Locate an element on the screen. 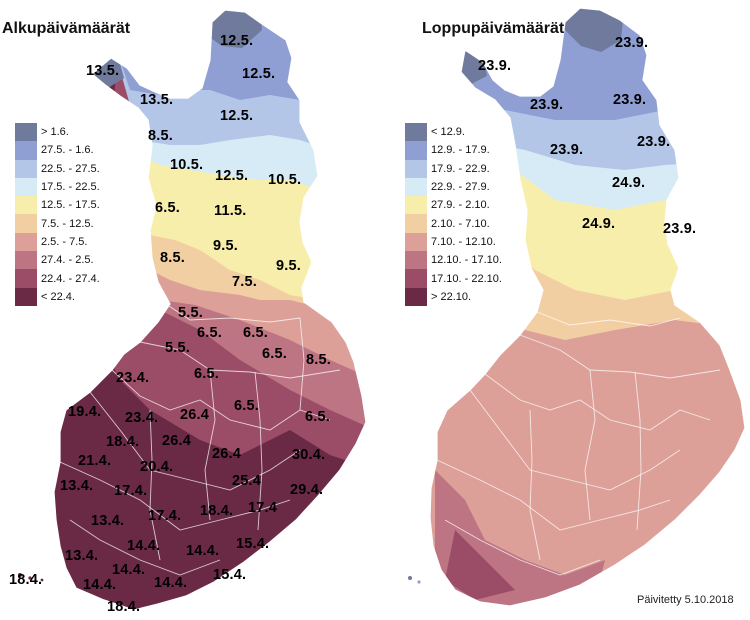 The image size is (750, 620). legend-row: < 12.9. is located at coordinates (453, 132).